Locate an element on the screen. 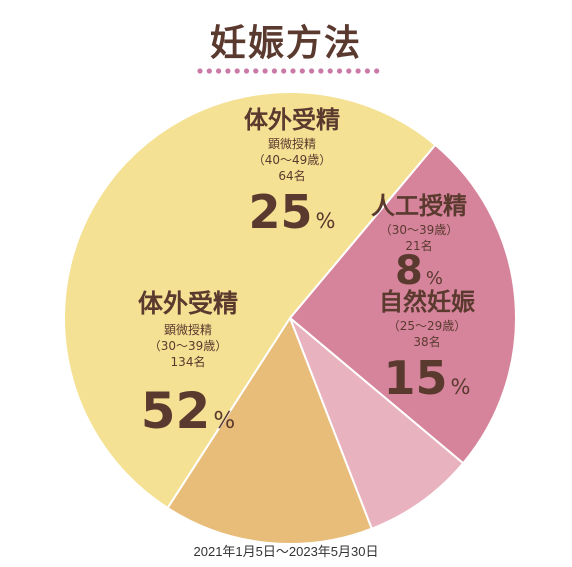  slice-name-label: 自然妊娠 is located at coordinates (427, 302).